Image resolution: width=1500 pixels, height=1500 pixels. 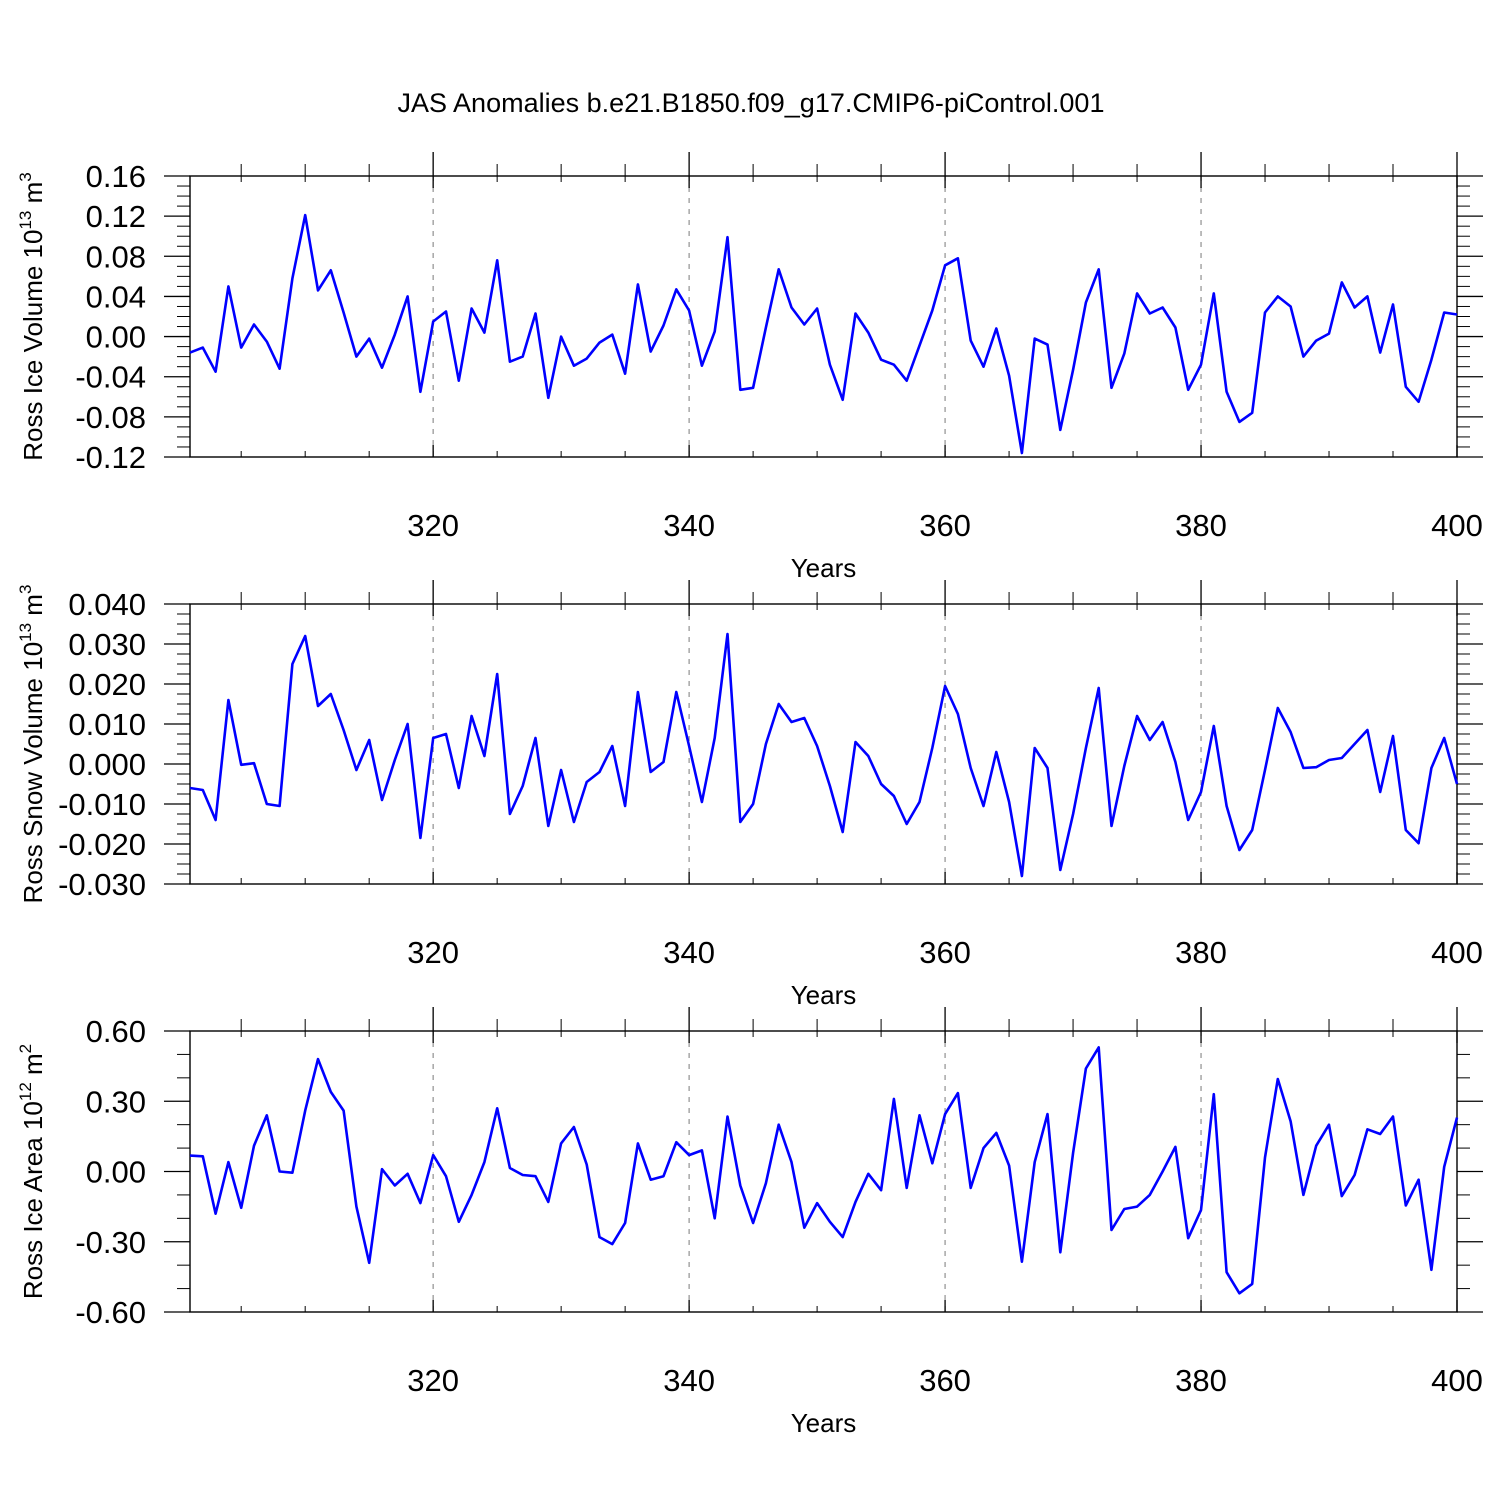 What do you see at coordinates (116, 176) in the screenshot?
I see `y-tick-label: 0.16` at bounding box center [116, 176].